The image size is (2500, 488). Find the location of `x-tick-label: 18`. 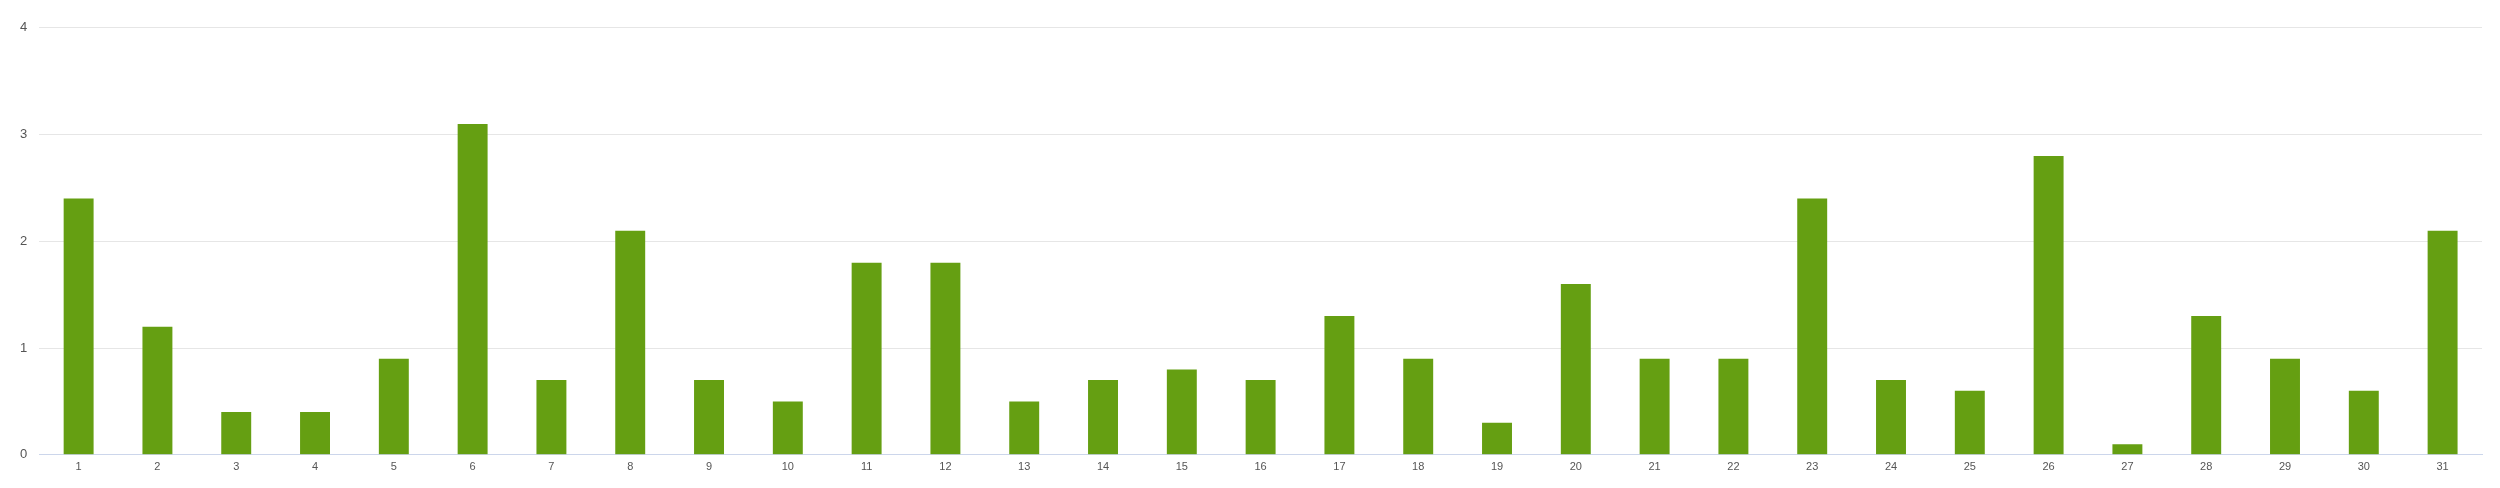

x-tick-label: 18 is located at coordinates (1418, 466).